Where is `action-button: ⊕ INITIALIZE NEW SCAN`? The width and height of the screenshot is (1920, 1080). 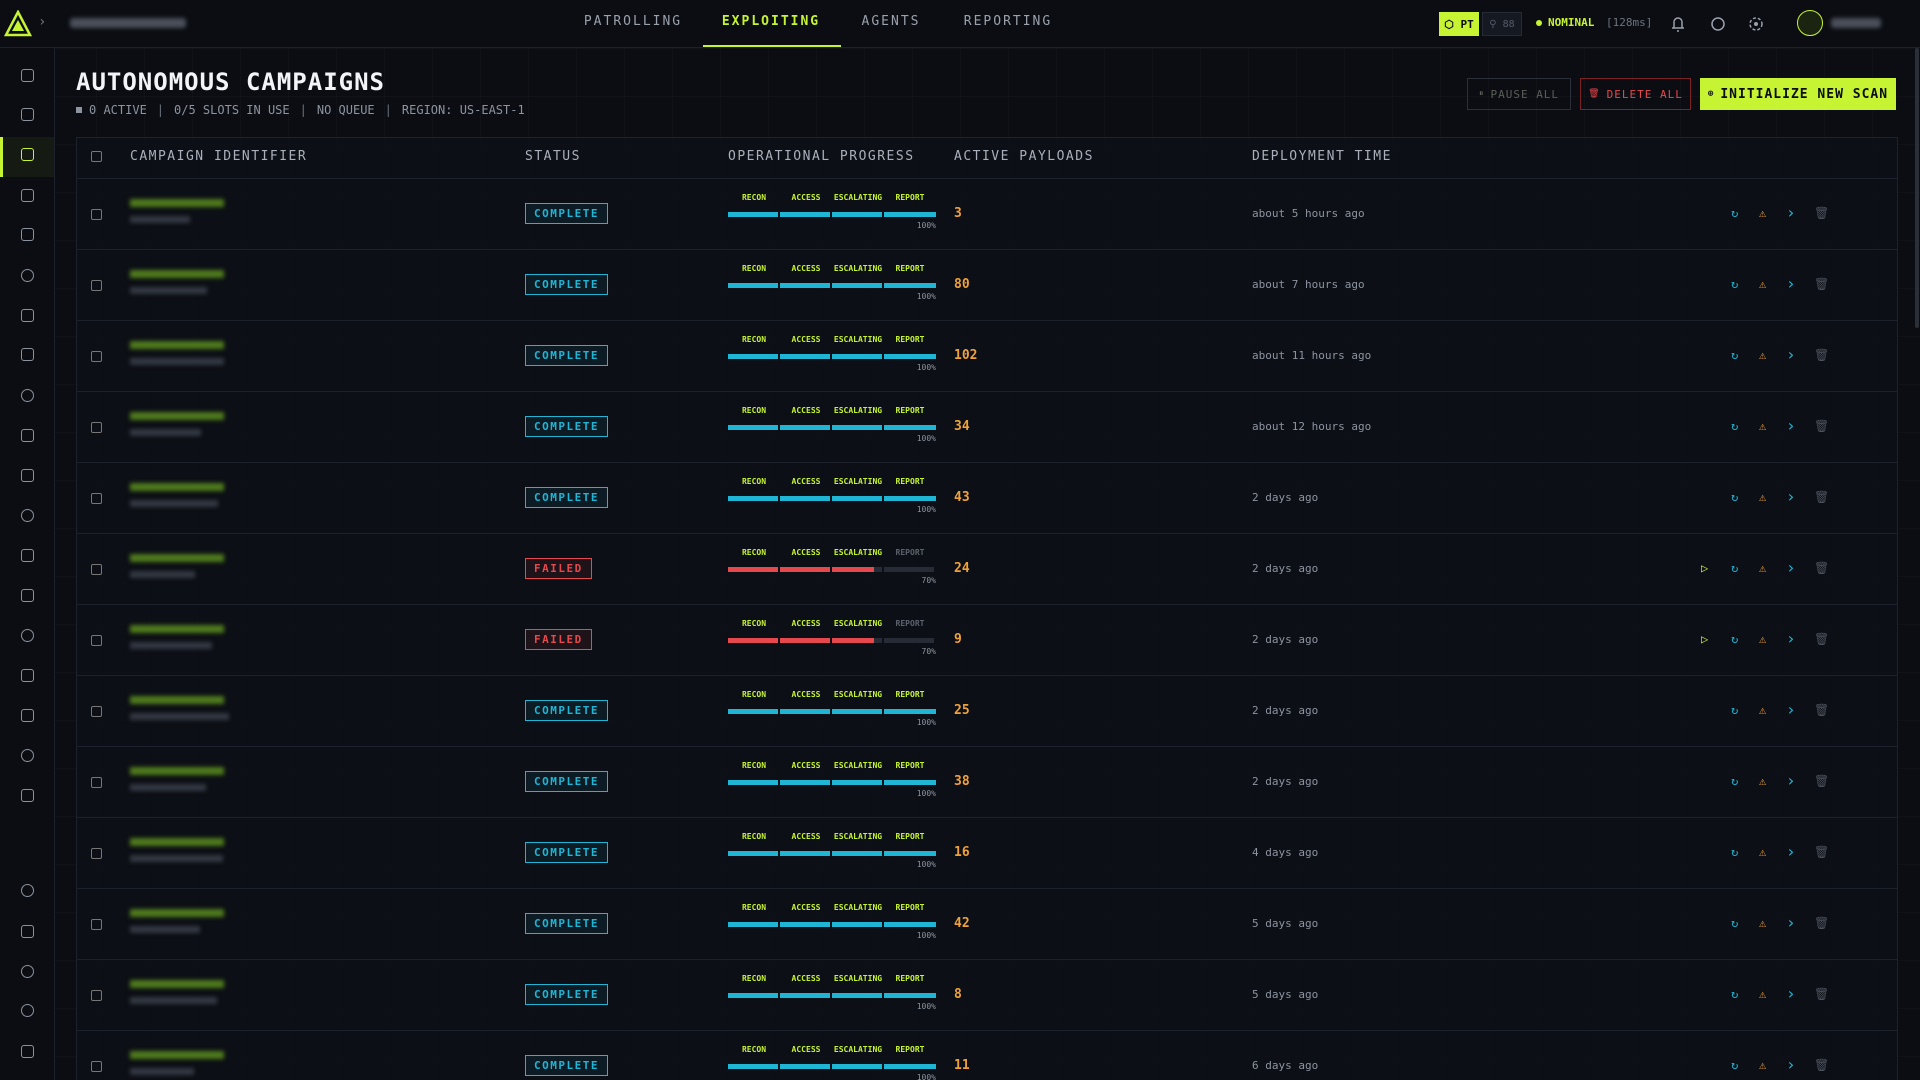 action-button: ⊕ INITIALIZE NEW SCAN is located at coordinates (1798, 94).